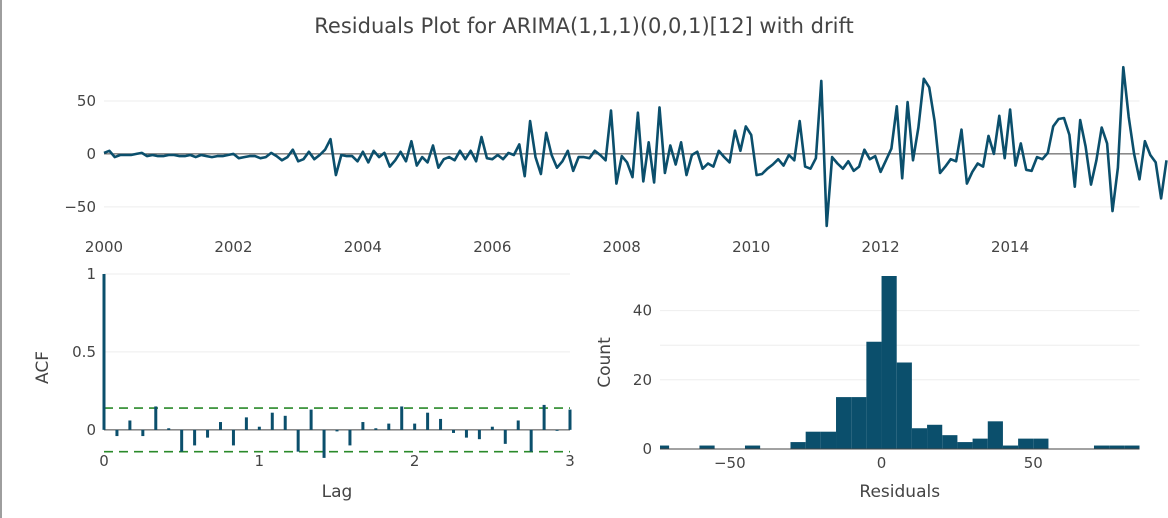  I want to click on ts-ytick-label: 0, so click(91, 154).